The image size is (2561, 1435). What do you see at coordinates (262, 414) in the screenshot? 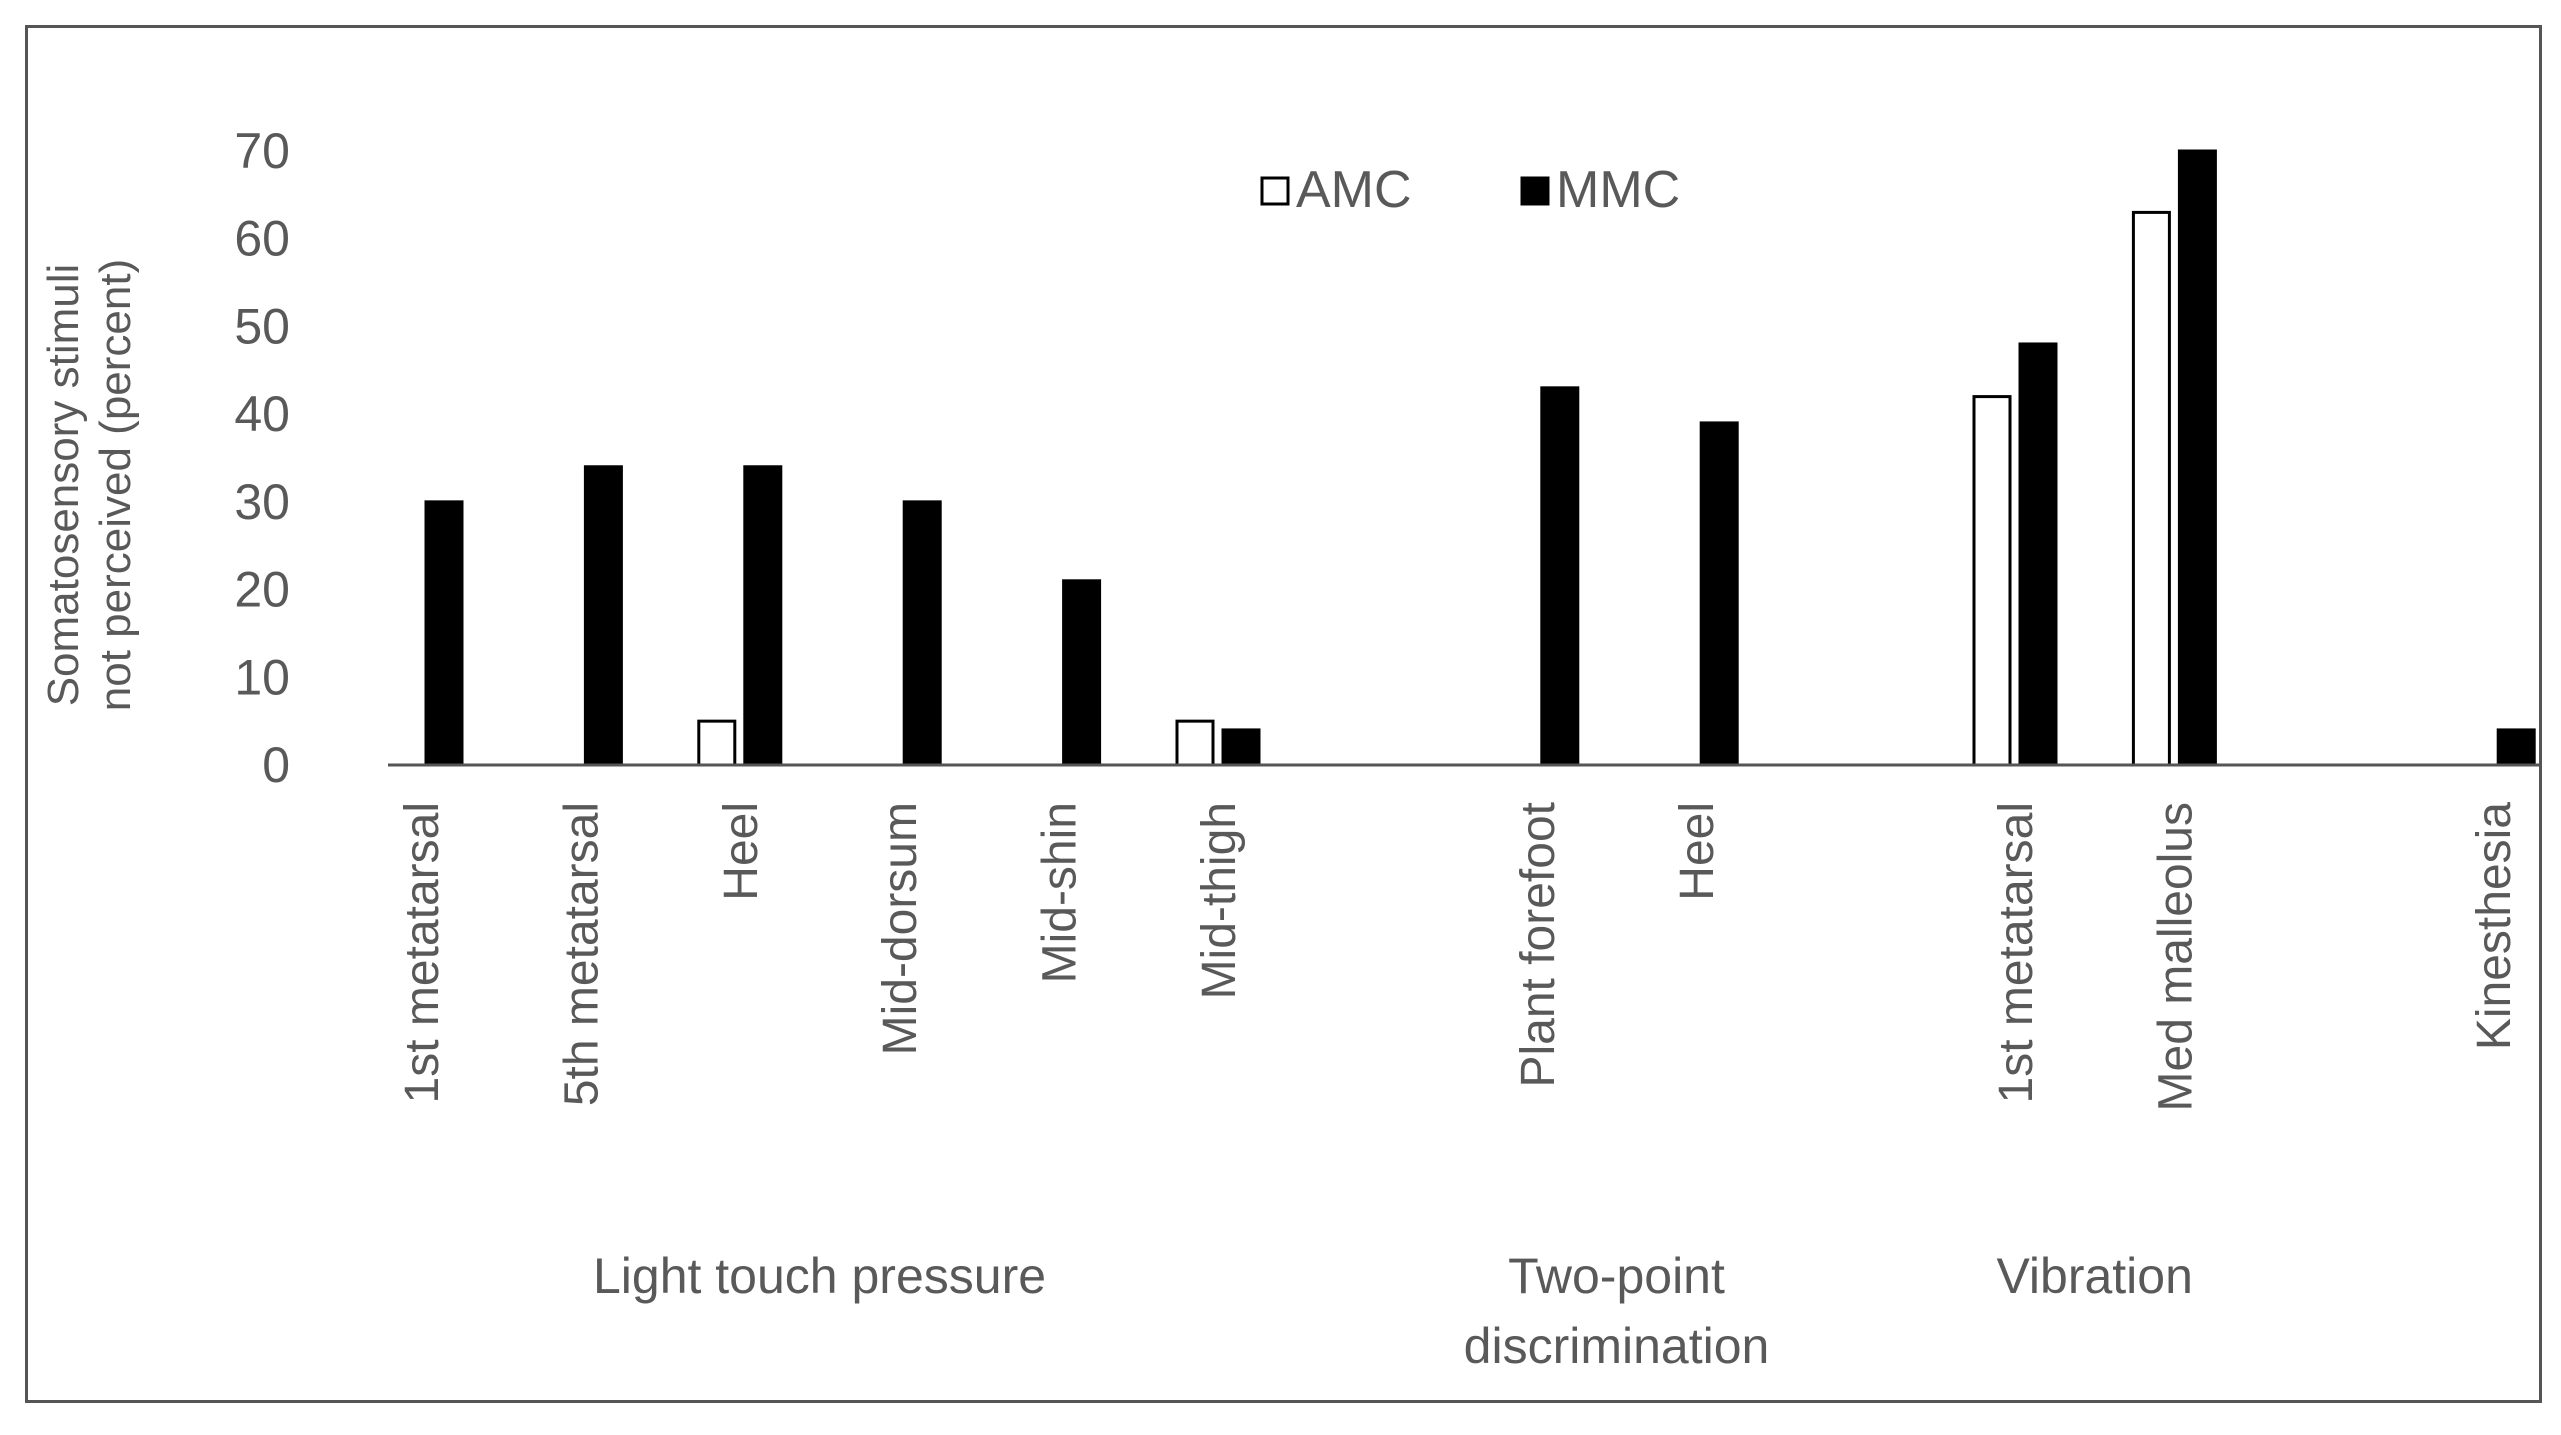
I see `y-tick-label: 40` at bounding box center [262, 414].